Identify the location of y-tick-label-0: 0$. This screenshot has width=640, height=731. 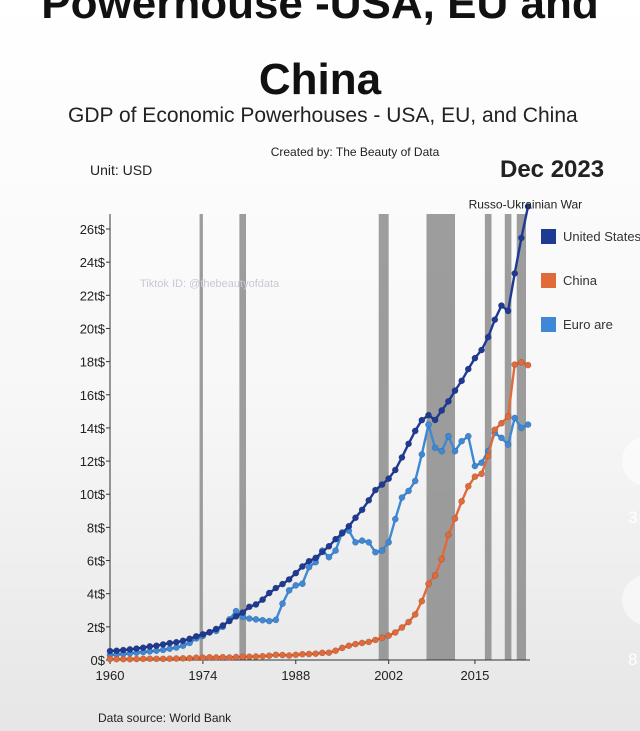
(98, 660).